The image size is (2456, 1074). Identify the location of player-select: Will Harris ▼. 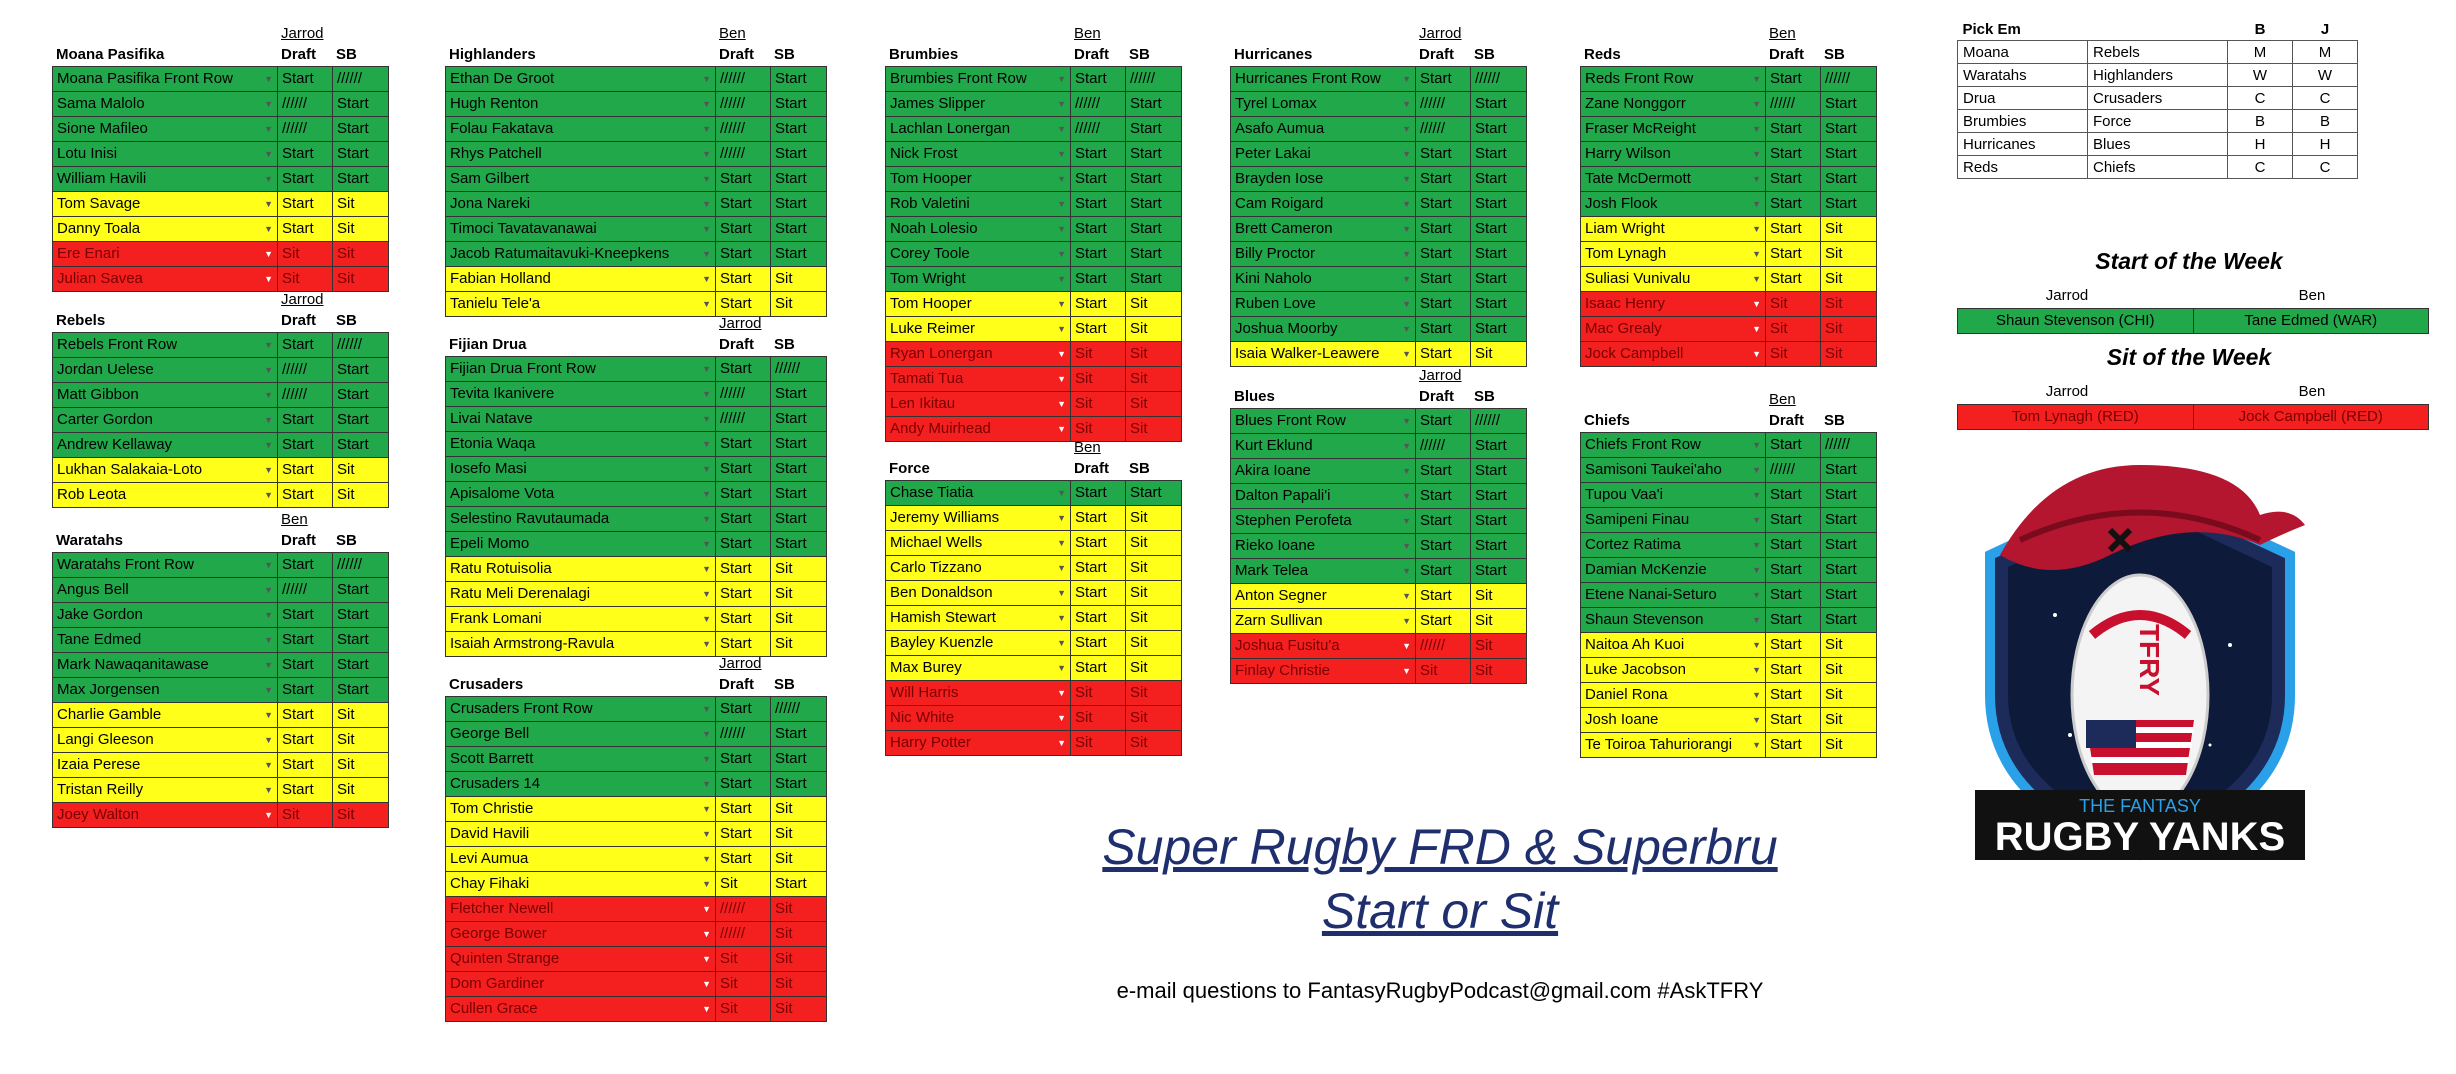
(978, 693).